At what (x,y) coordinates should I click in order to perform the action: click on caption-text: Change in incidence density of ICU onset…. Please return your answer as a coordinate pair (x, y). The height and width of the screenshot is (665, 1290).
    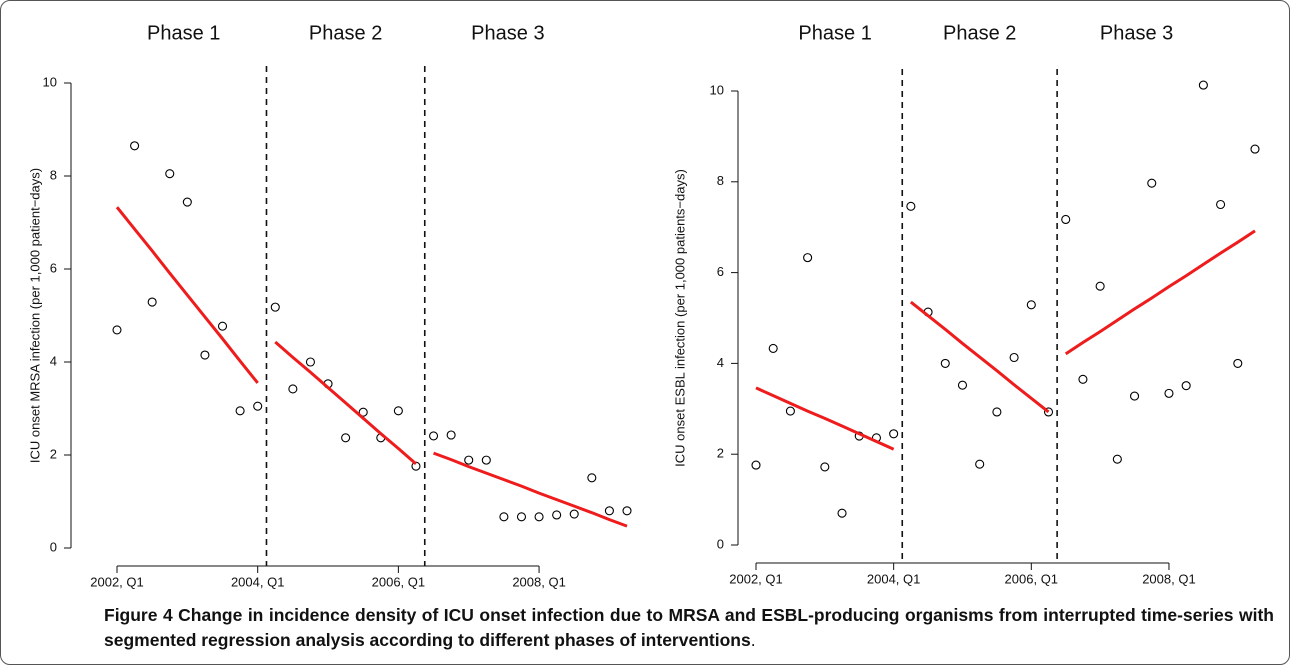
    Looking at the image, I should click on (689, 627).